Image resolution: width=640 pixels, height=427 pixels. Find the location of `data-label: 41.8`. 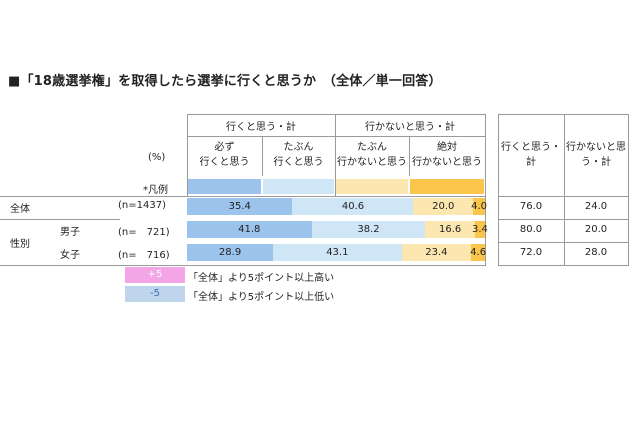

data-label: 41.8 is located at coordinates (249, 229).